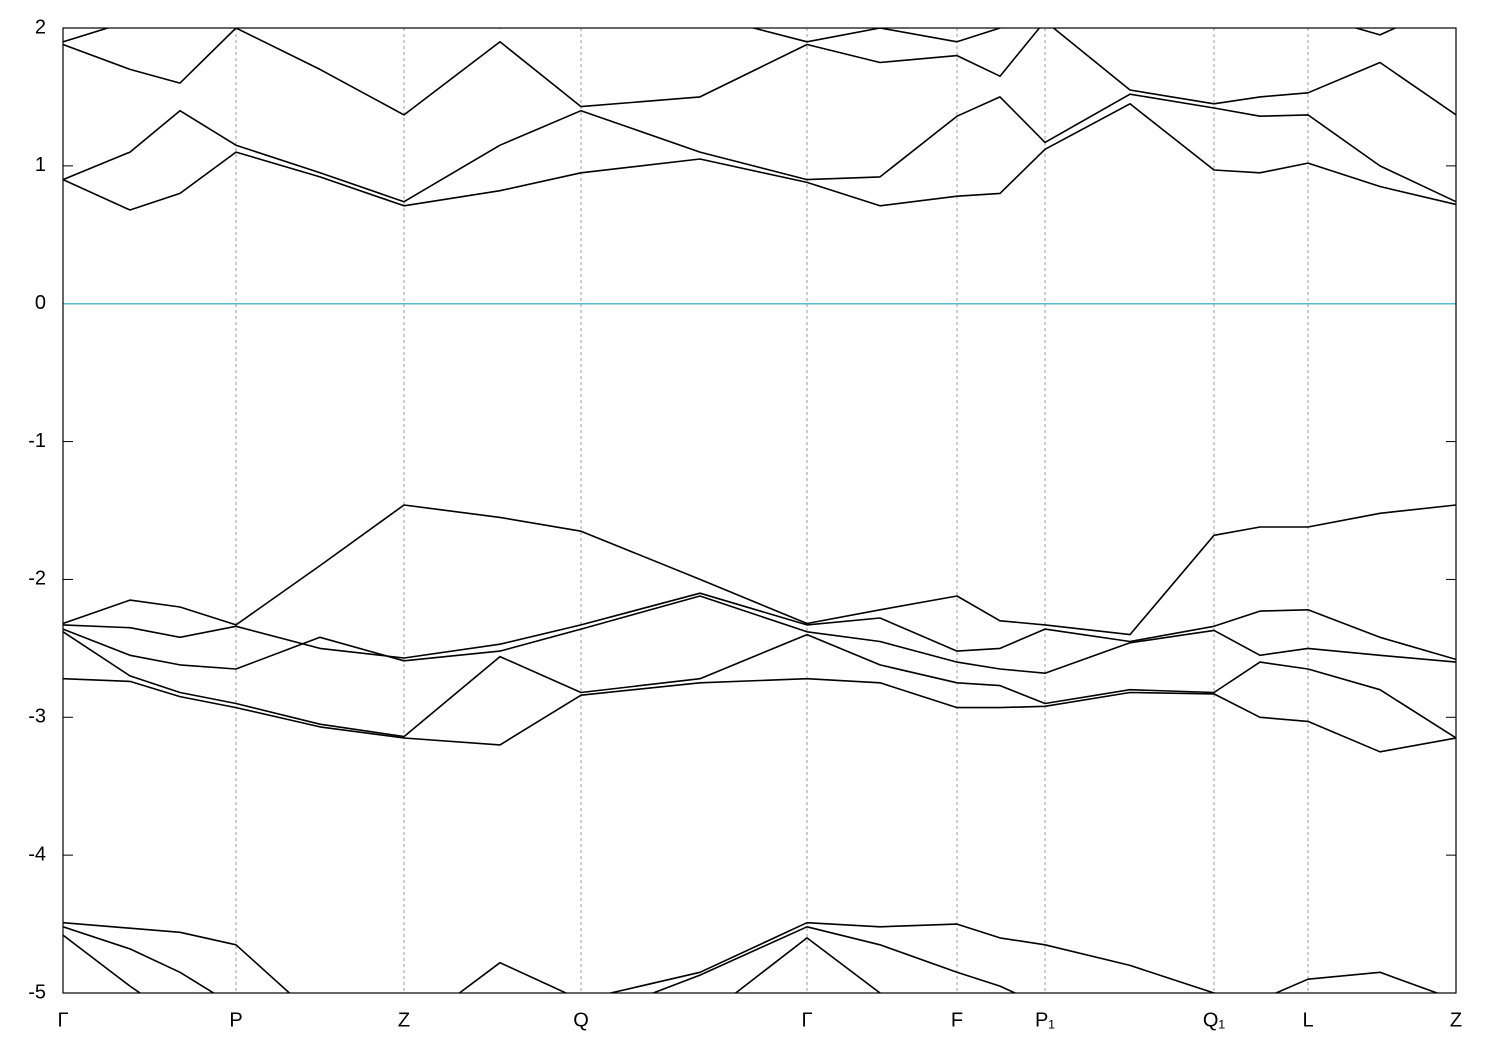 The image size is (1500, 1050). I want to click on x-tick-label: P₁, so click(1045, 1020).